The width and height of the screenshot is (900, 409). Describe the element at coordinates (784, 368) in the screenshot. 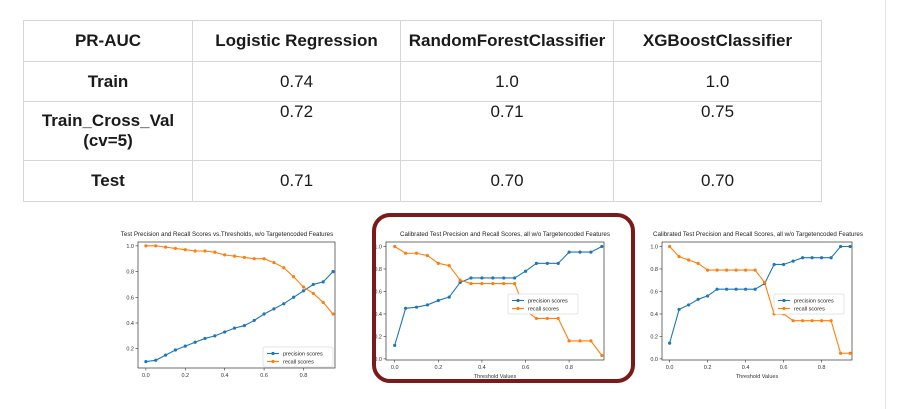

I see `x-tick-label: 0.6` at that location.